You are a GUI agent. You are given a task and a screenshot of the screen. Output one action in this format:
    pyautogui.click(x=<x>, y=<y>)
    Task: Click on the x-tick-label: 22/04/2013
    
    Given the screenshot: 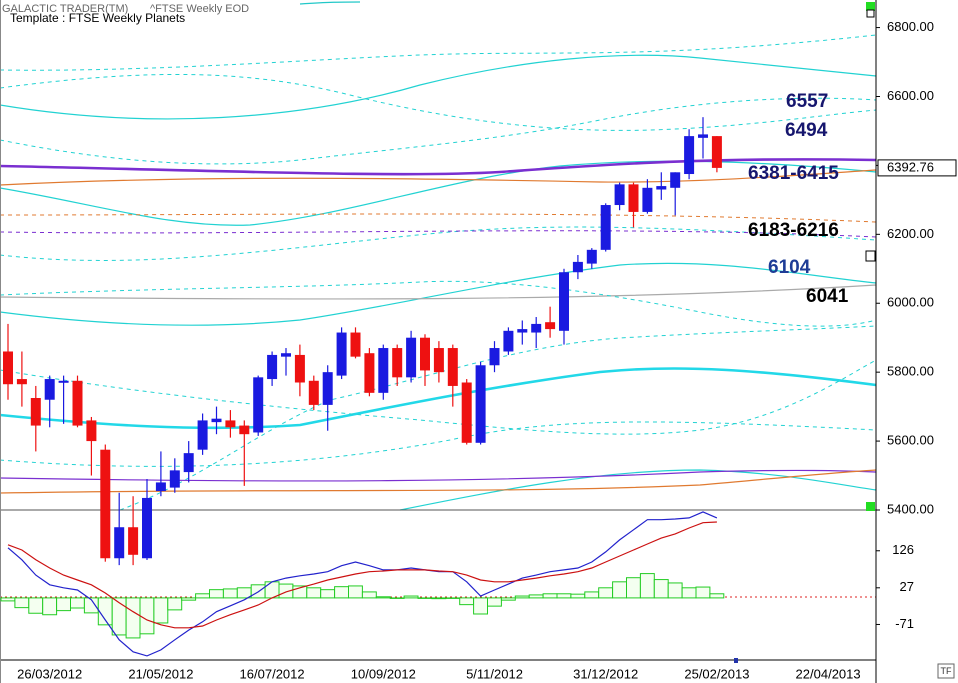 What is the action you would take?
    pyautogui.click(x=828, y=673)
    